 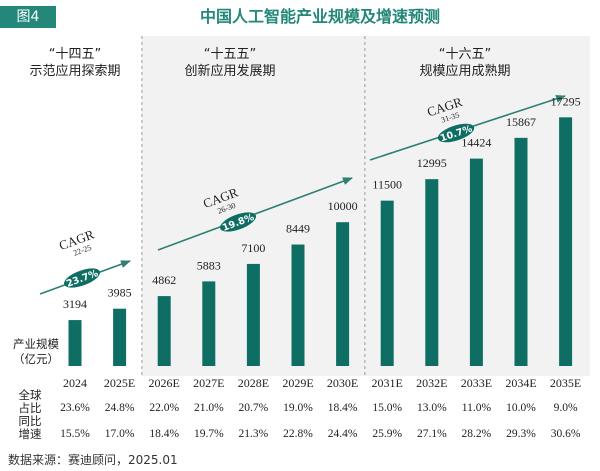 What do you see at coordinates (254, 434) in the screenshot?
I see `table-cell-2-2028E: 21.3%` at bounding box center [254, 434].